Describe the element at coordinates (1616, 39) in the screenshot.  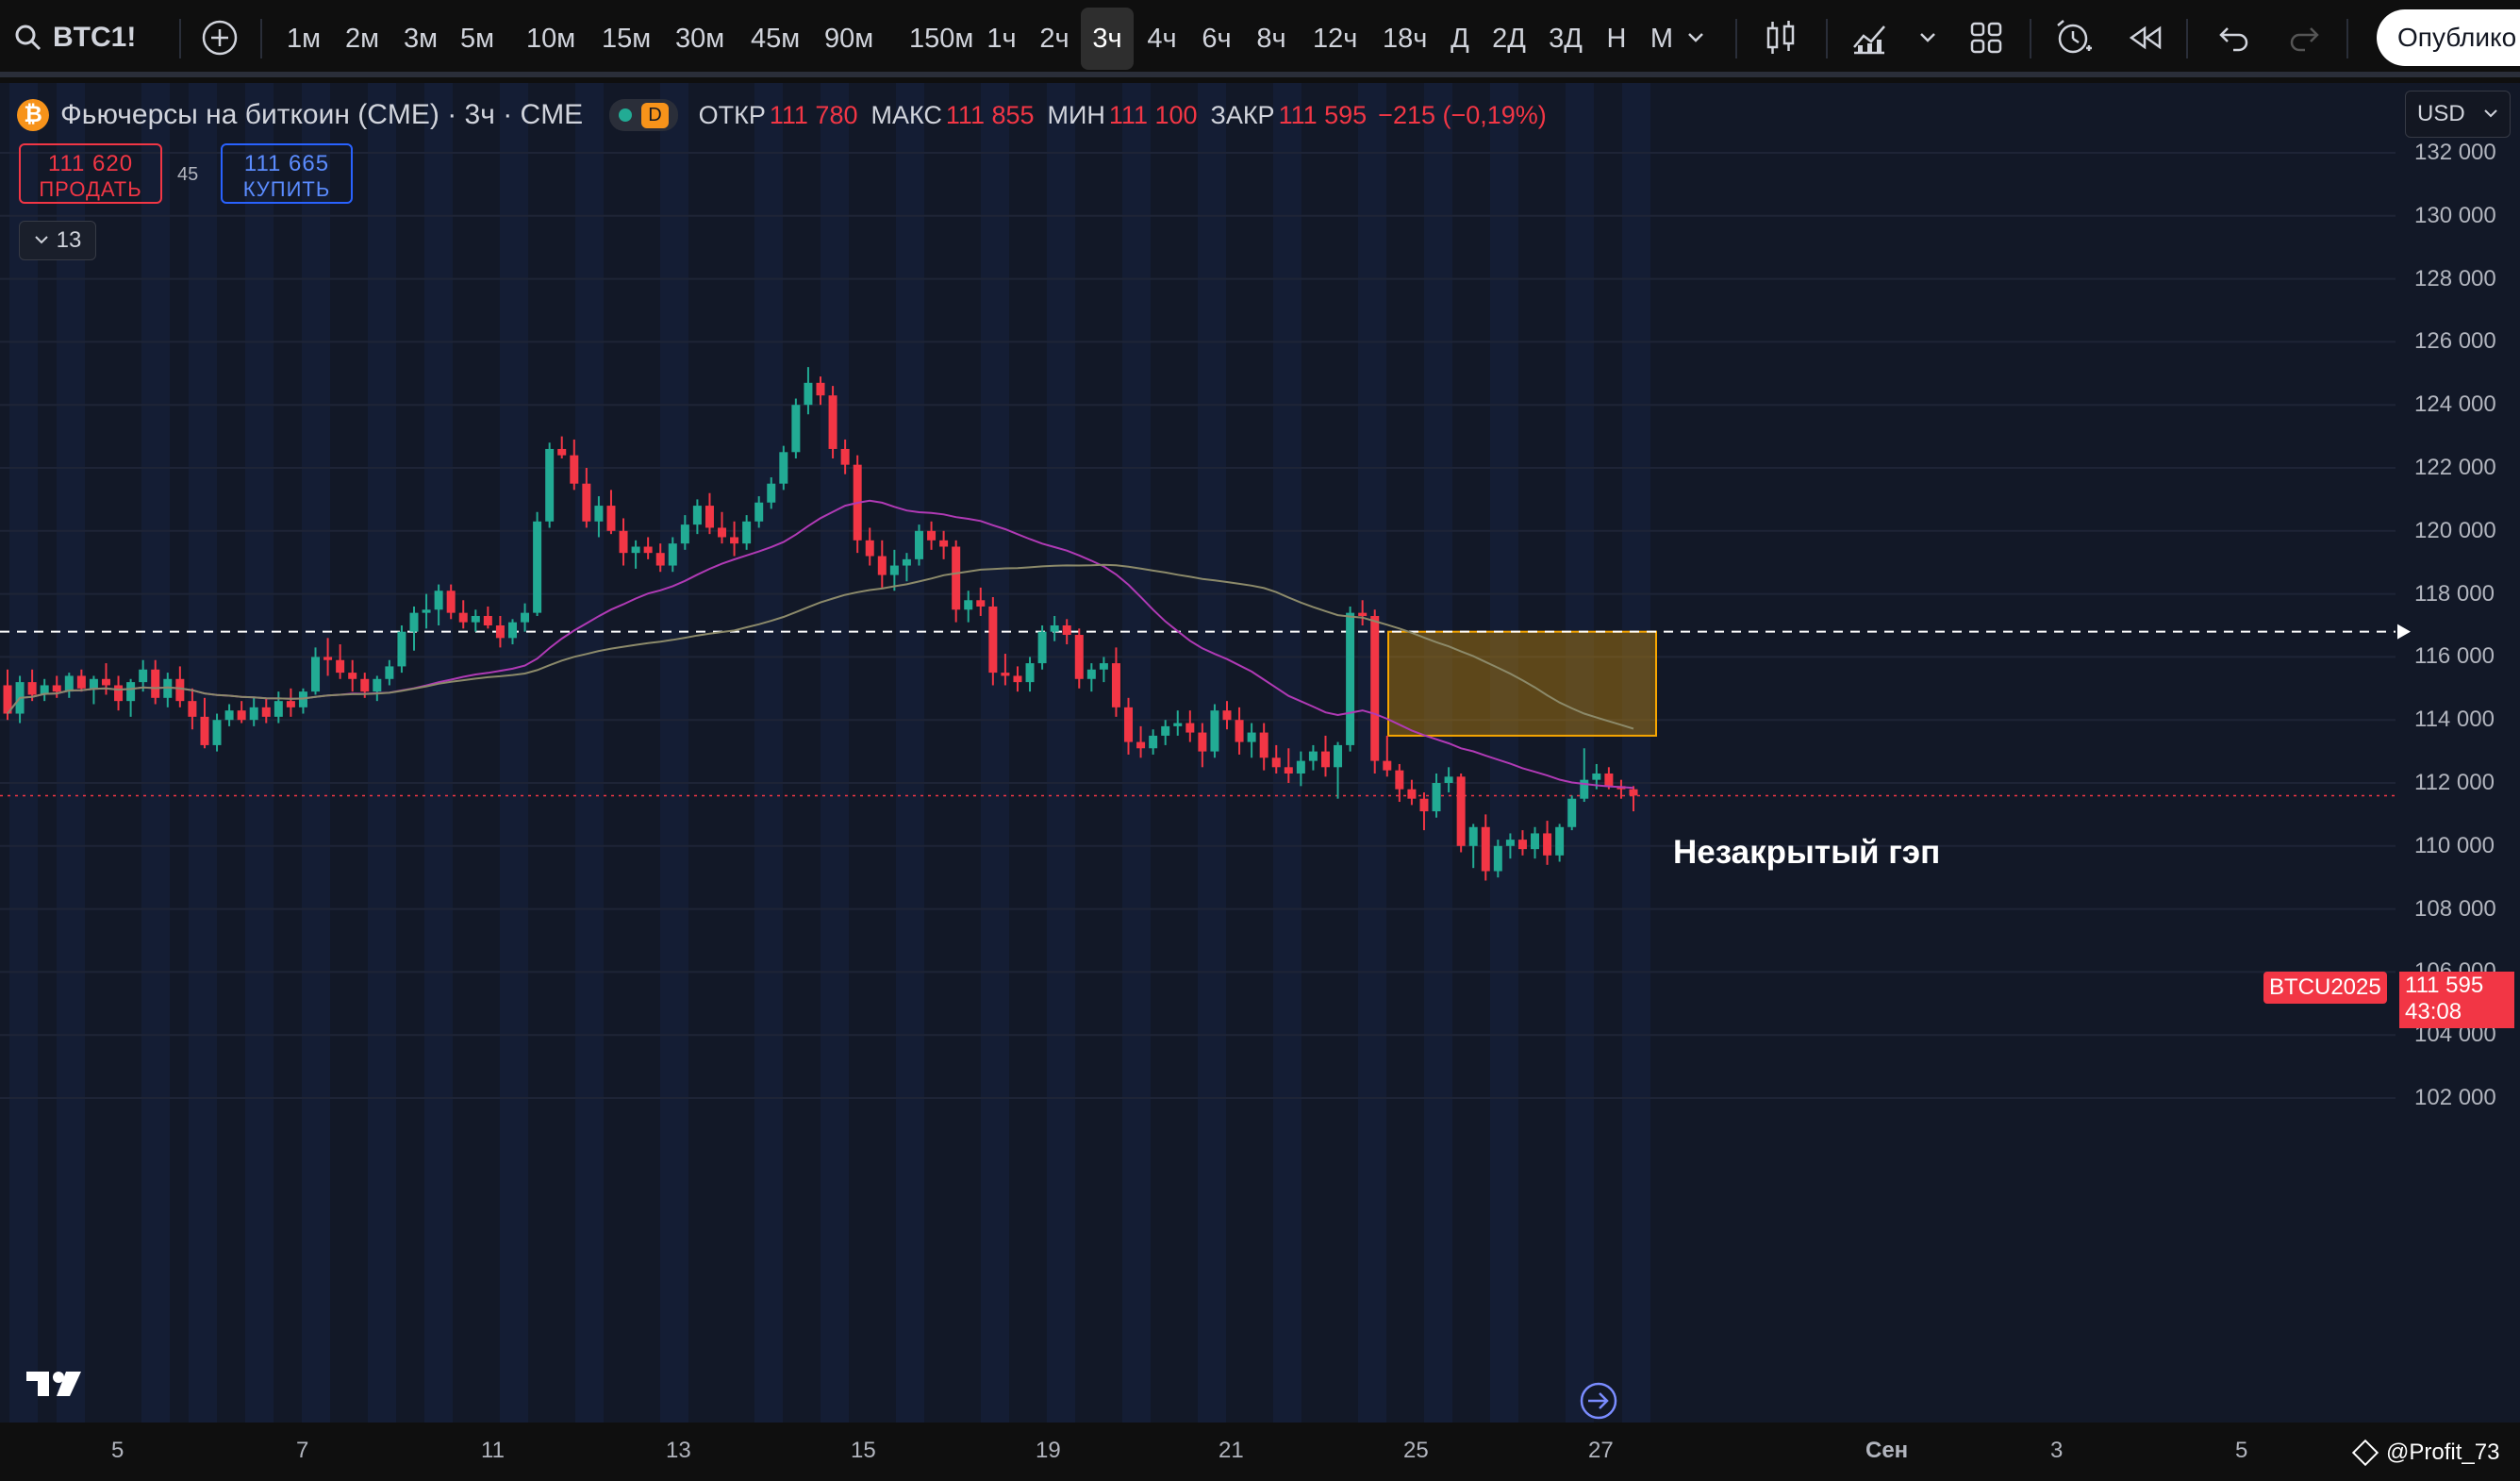
I see `timeframe-21: Н` at that location.